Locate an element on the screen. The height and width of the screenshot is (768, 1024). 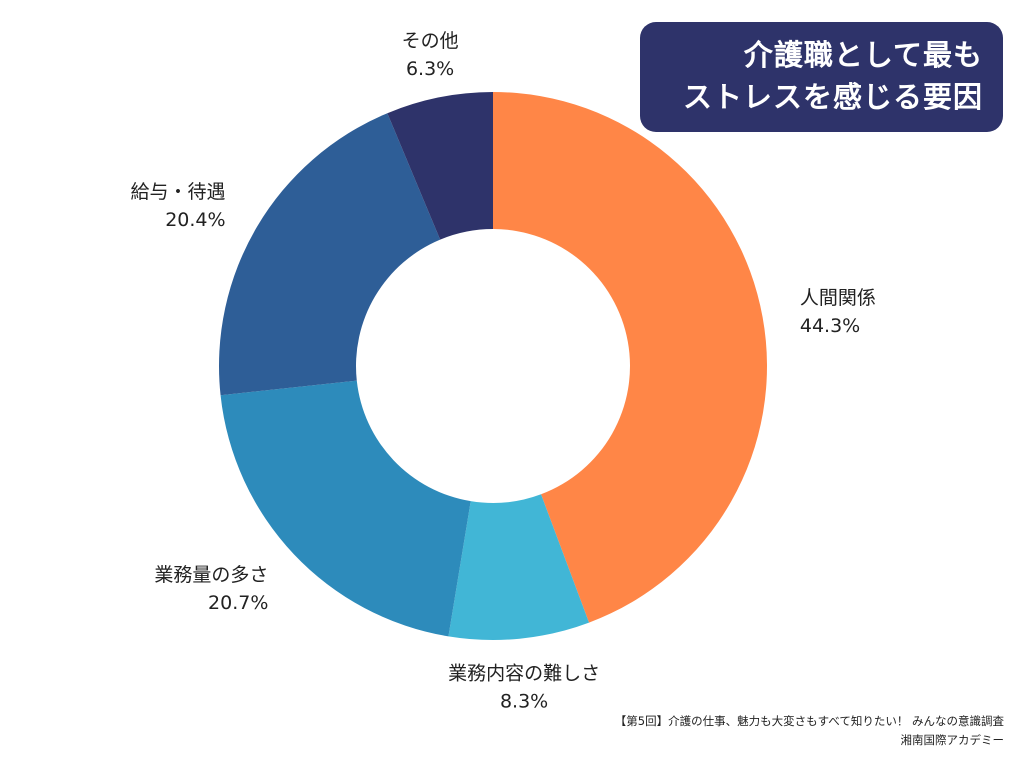
slice-label-salary: 給与・待遇 is located at coordinates (178, 192).